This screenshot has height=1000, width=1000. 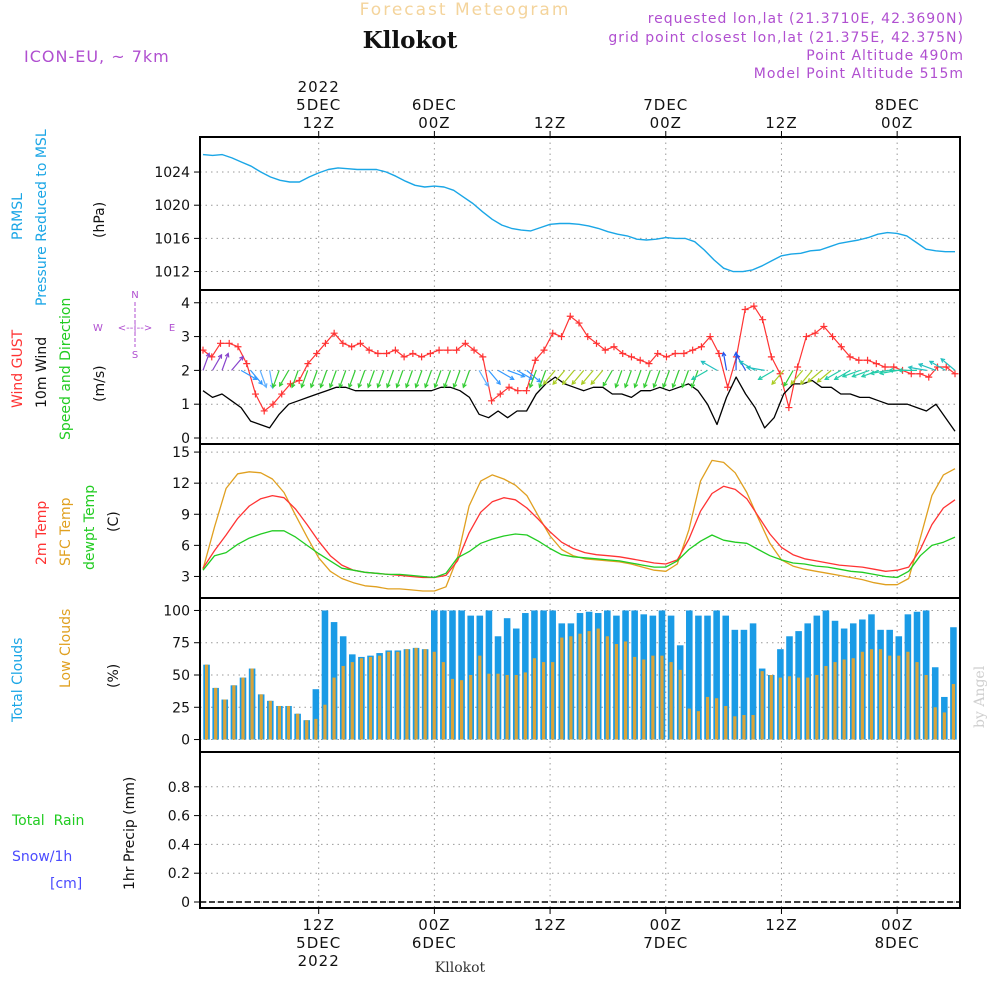 I want to click on panel-frame-temp, so click(x=580, y=521).